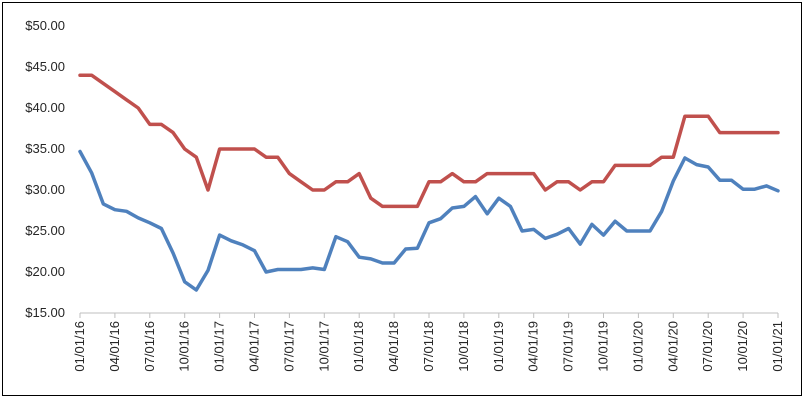  Describe the element at coordinates (323, 346) in the screenshot. I see `x-tick-label: 10/01/17` at that location.